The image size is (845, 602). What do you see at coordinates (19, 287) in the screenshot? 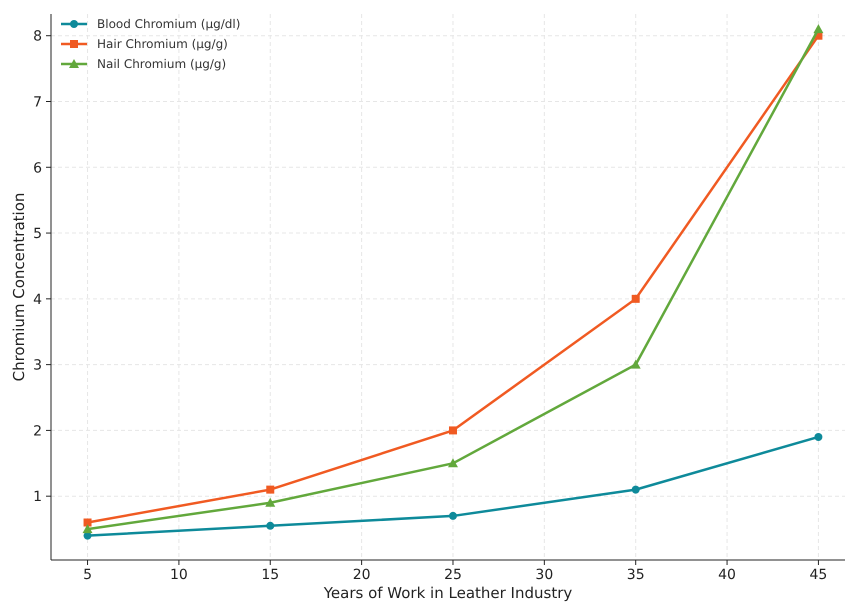
I see `y-axis-title: Chromium Concentration` at bounding box center [19, 287].